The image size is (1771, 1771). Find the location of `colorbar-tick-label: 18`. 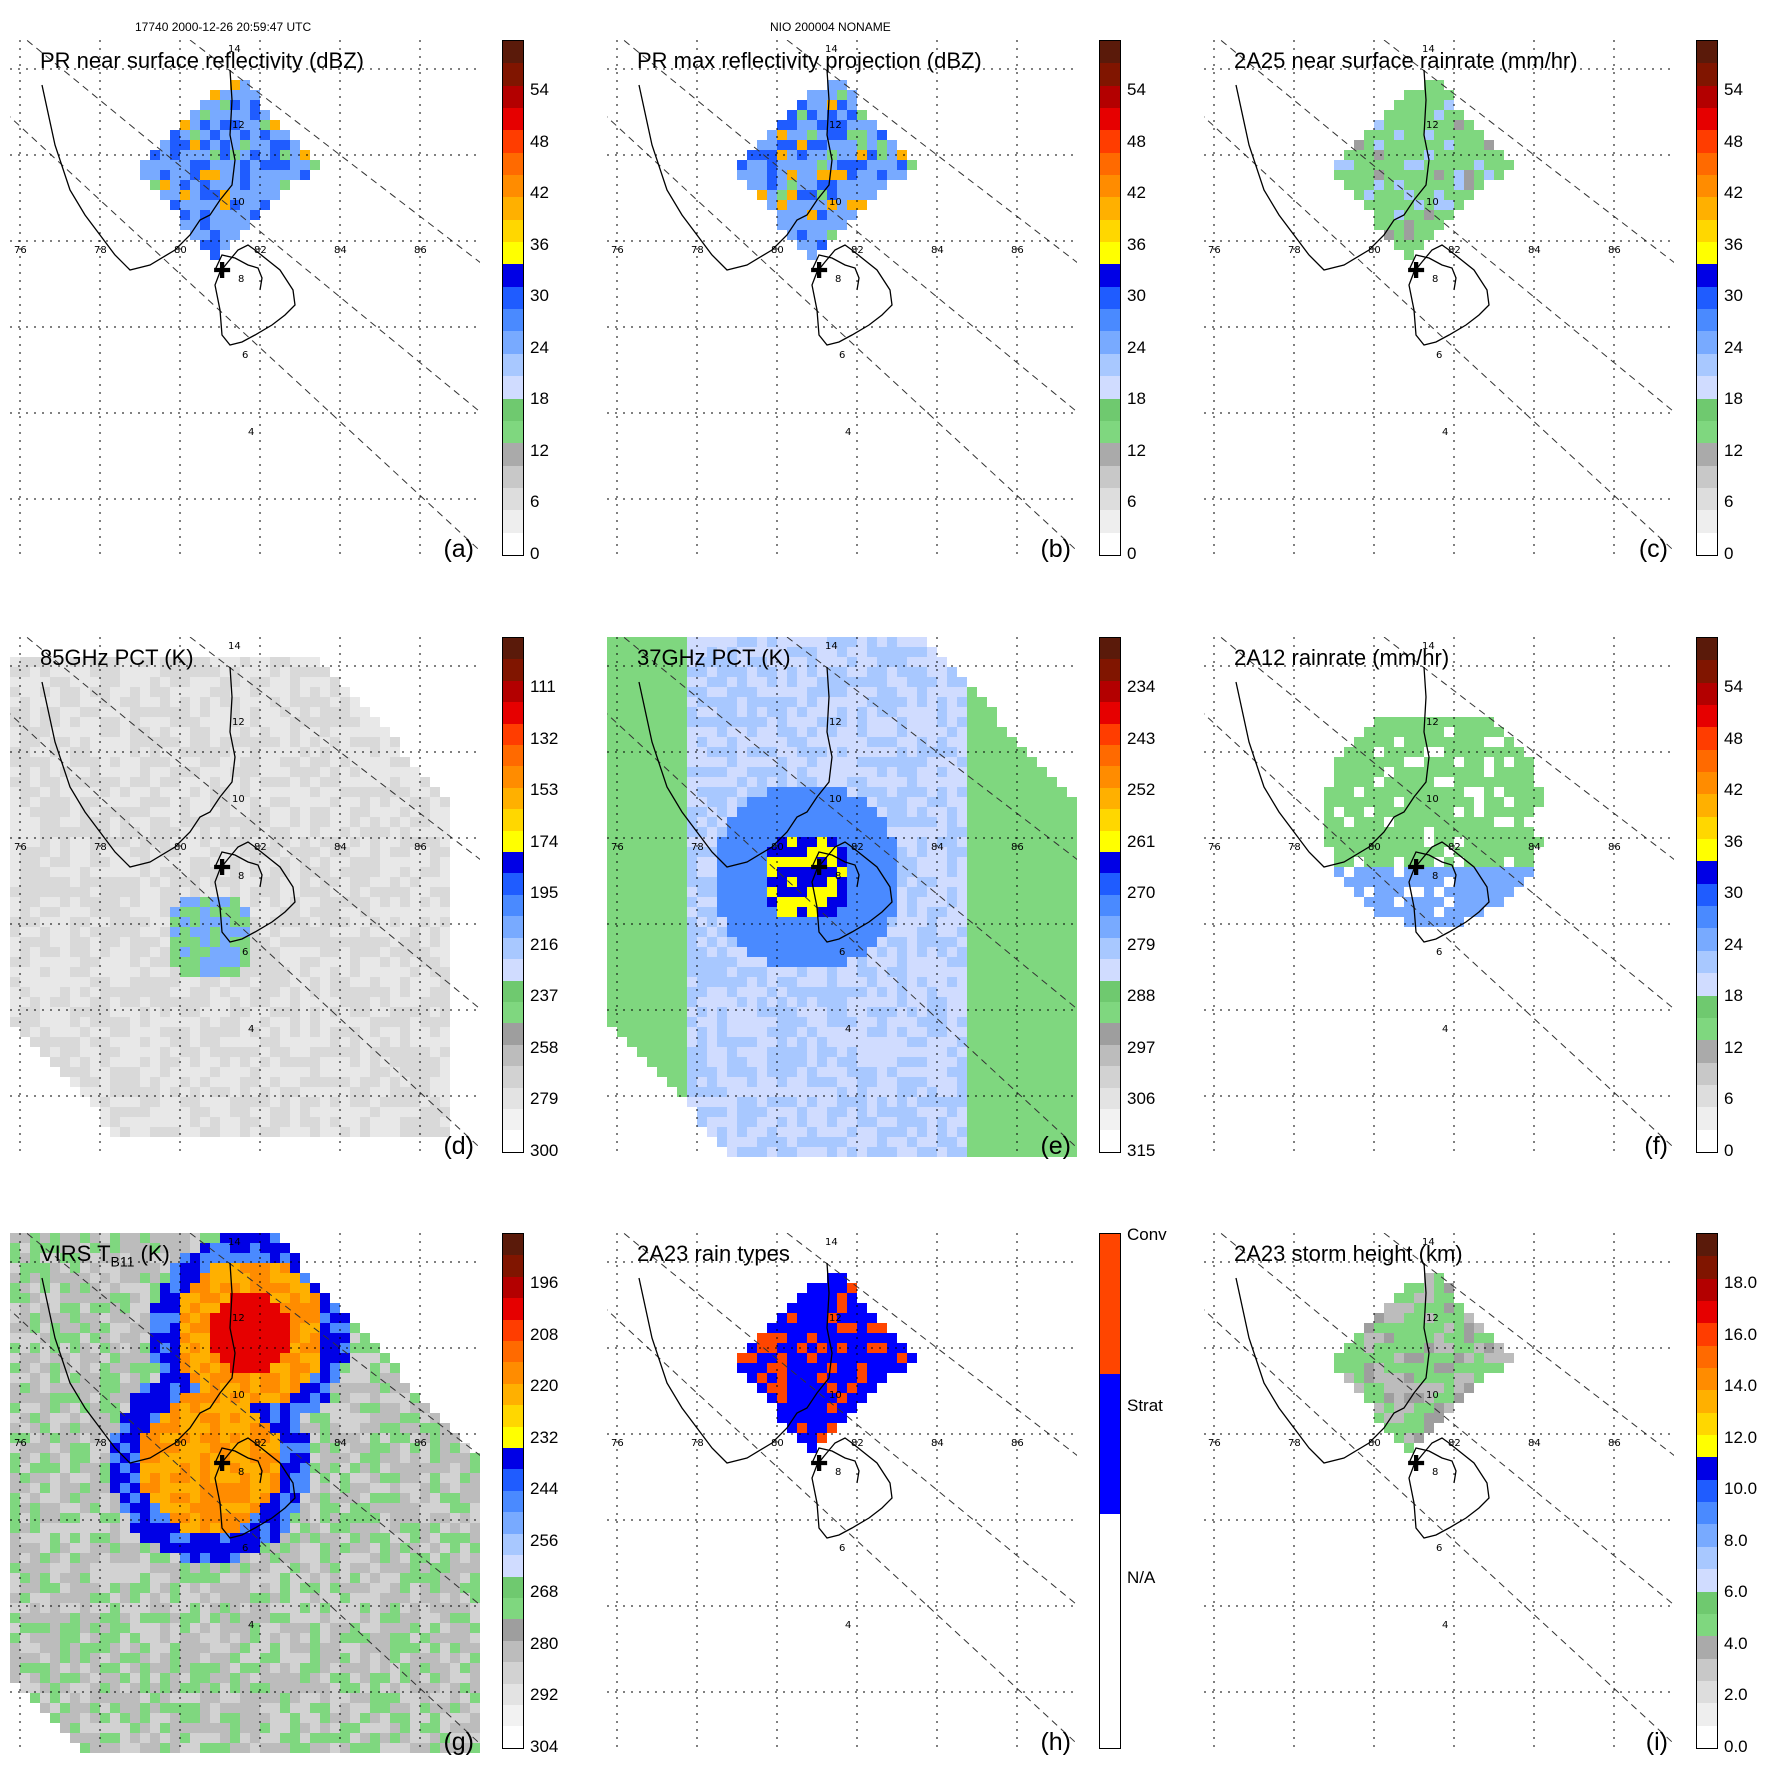

colorbar-tick-label: 18 is located at coordinates (1733, 995).